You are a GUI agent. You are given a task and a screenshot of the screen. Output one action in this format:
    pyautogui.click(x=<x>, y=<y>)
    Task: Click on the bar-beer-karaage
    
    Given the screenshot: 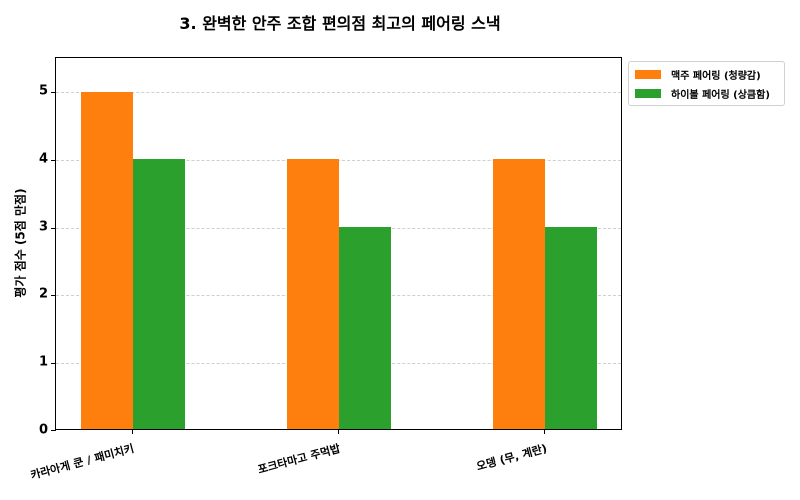 What is the action you would take?
    pyautogui.click(x=107, y=260)
    